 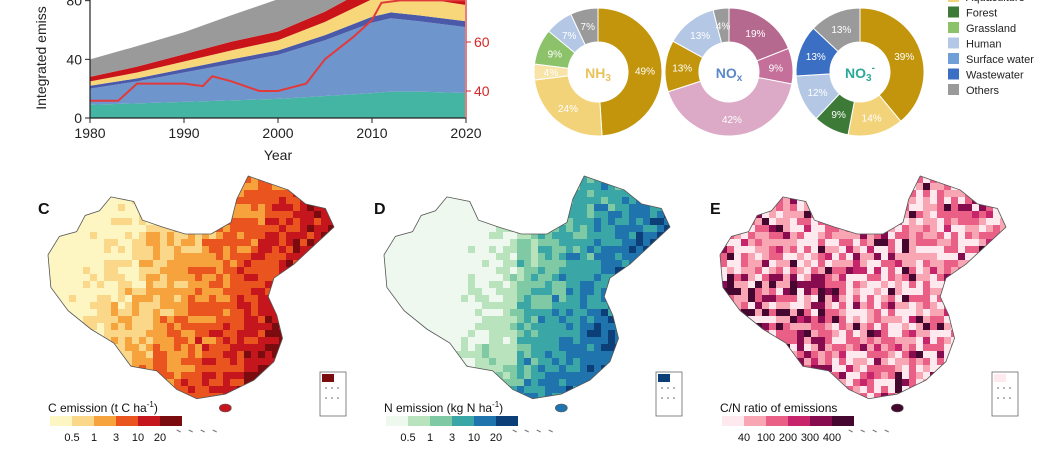 I want to click on colorbar-title: C/N ratio of emissions, so click(x=778, y=408).